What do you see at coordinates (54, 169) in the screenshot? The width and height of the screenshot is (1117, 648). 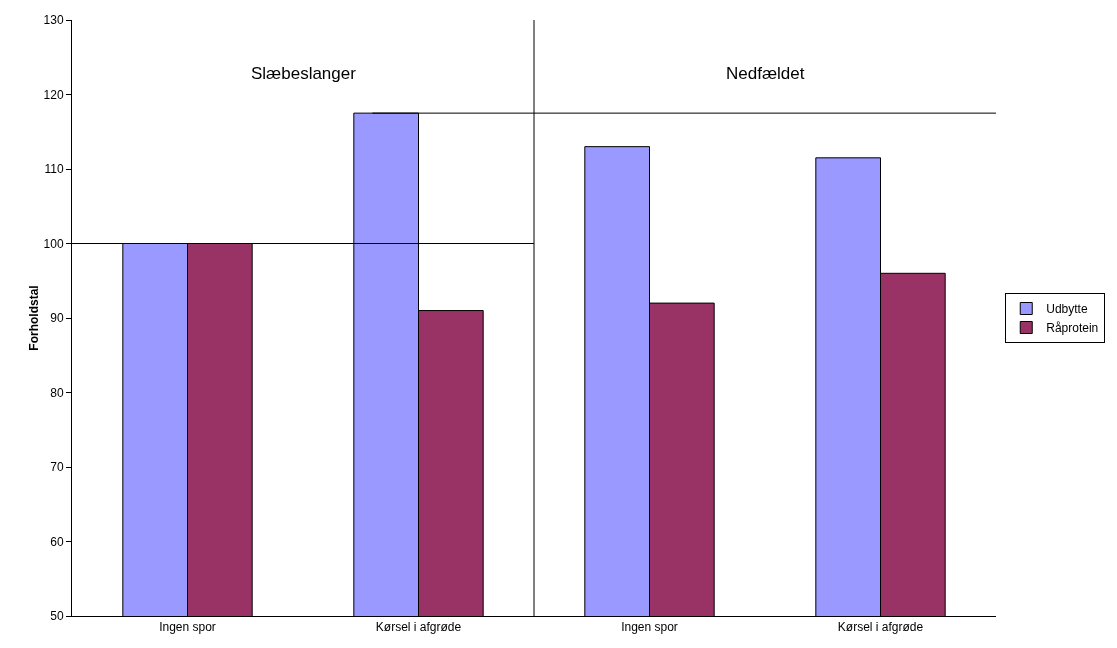 I see `y-tick-label: 110` at bounding box center [54, 169].